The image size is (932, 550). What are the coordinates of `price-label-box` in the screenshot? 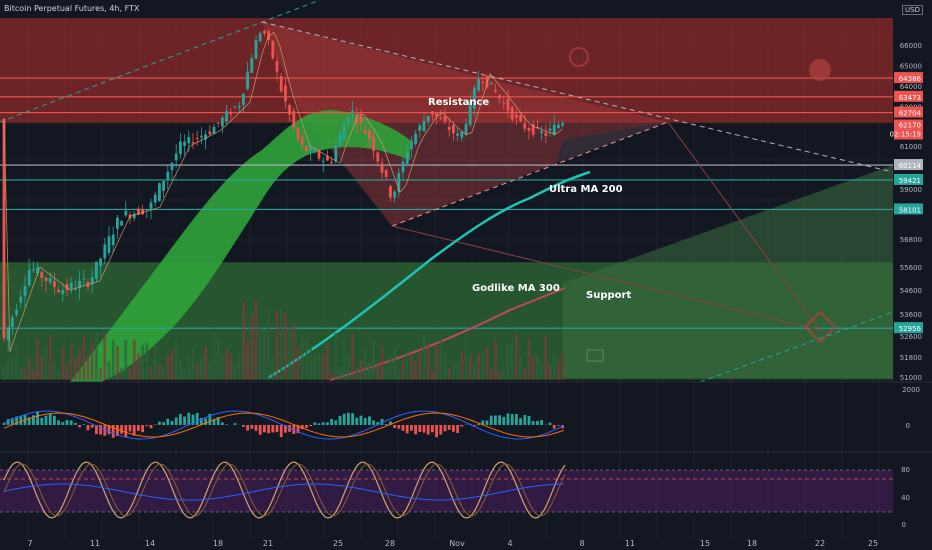 It's located at (908, 78).